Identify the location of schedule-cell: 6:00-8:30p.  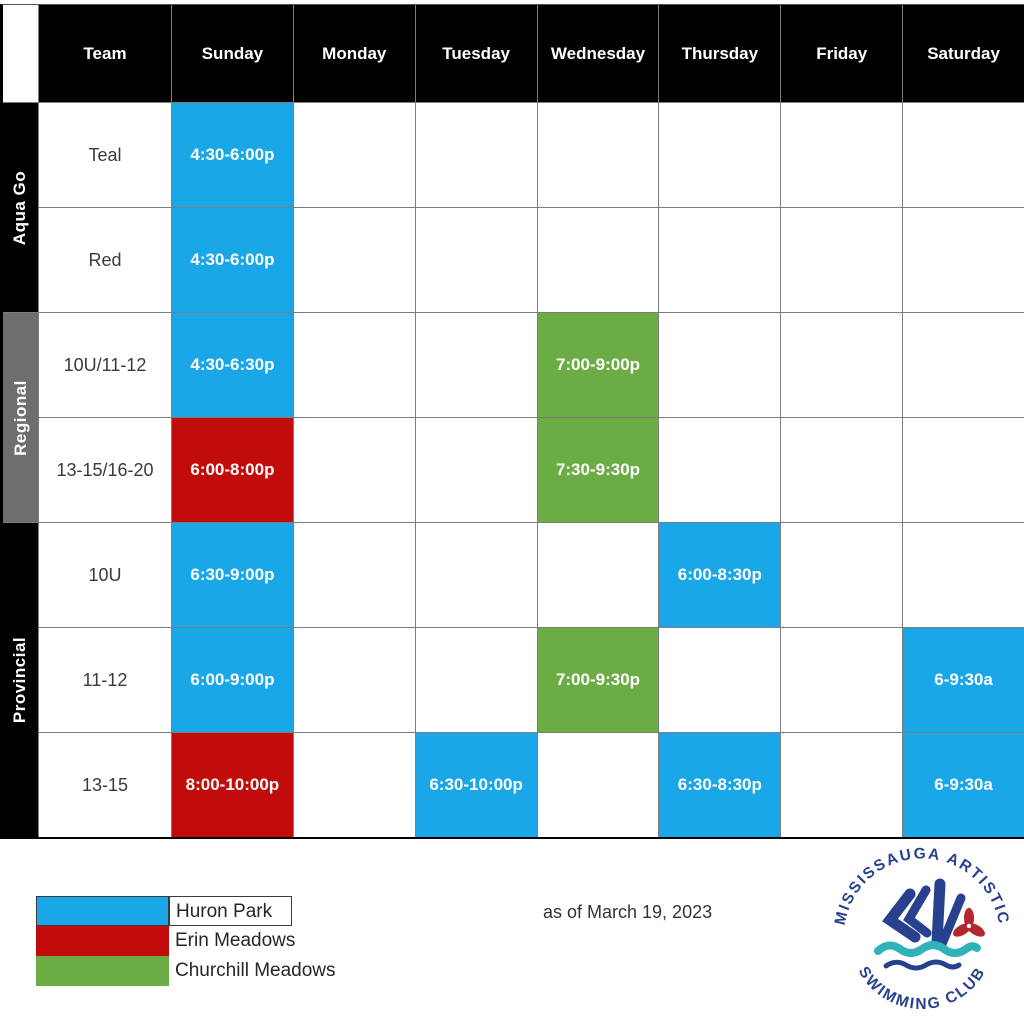
(720, 575).